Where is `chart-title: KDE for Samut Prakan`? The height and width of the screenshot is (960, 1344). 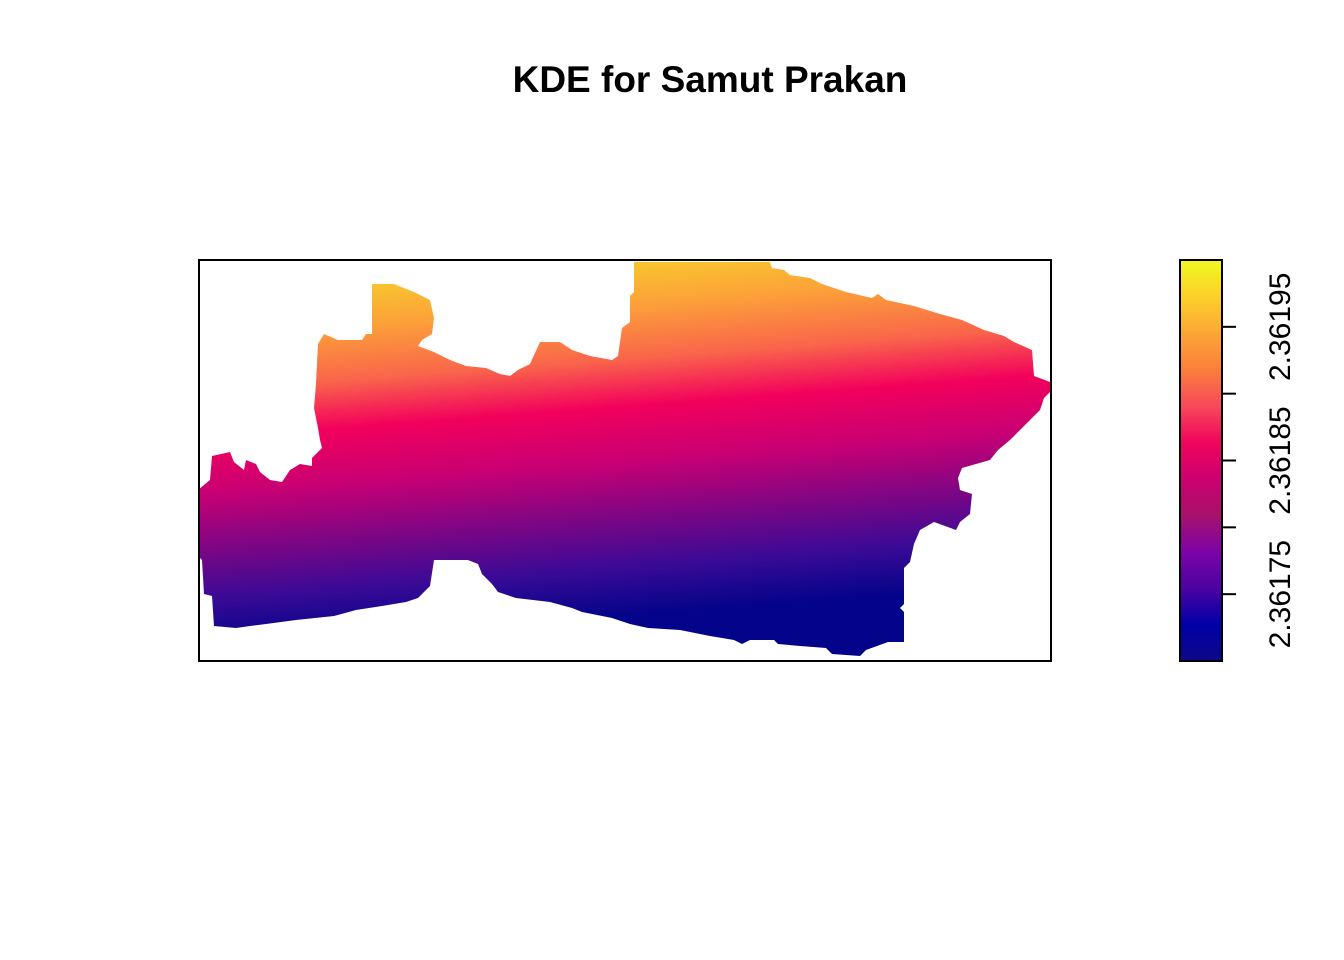
chart-title: KDE for Samut Prakan is located at coordinates (710, 79).